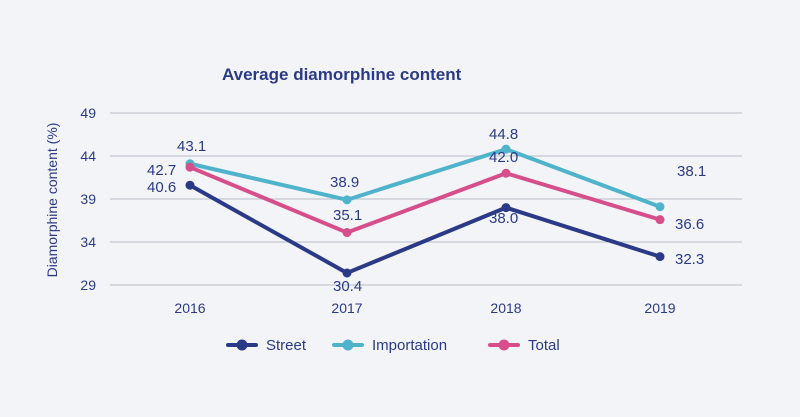  What do you see at coordinates (409, 345) in the screenshot?
I see `legend-label: Importation` at bounding box center [409, 345].